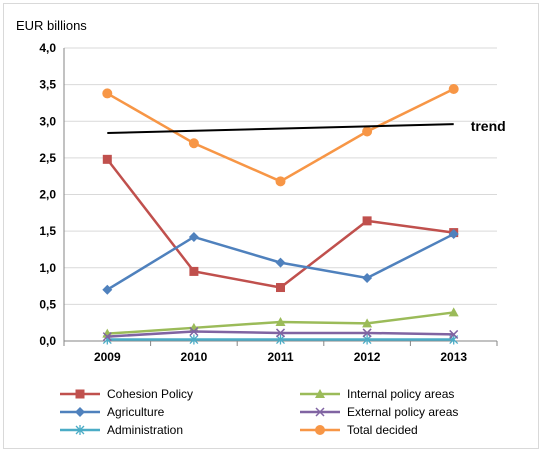 The height and width of the screenshot is (454, 543). I want to click on legend-item: Internal policy areas, so click(376, 394).